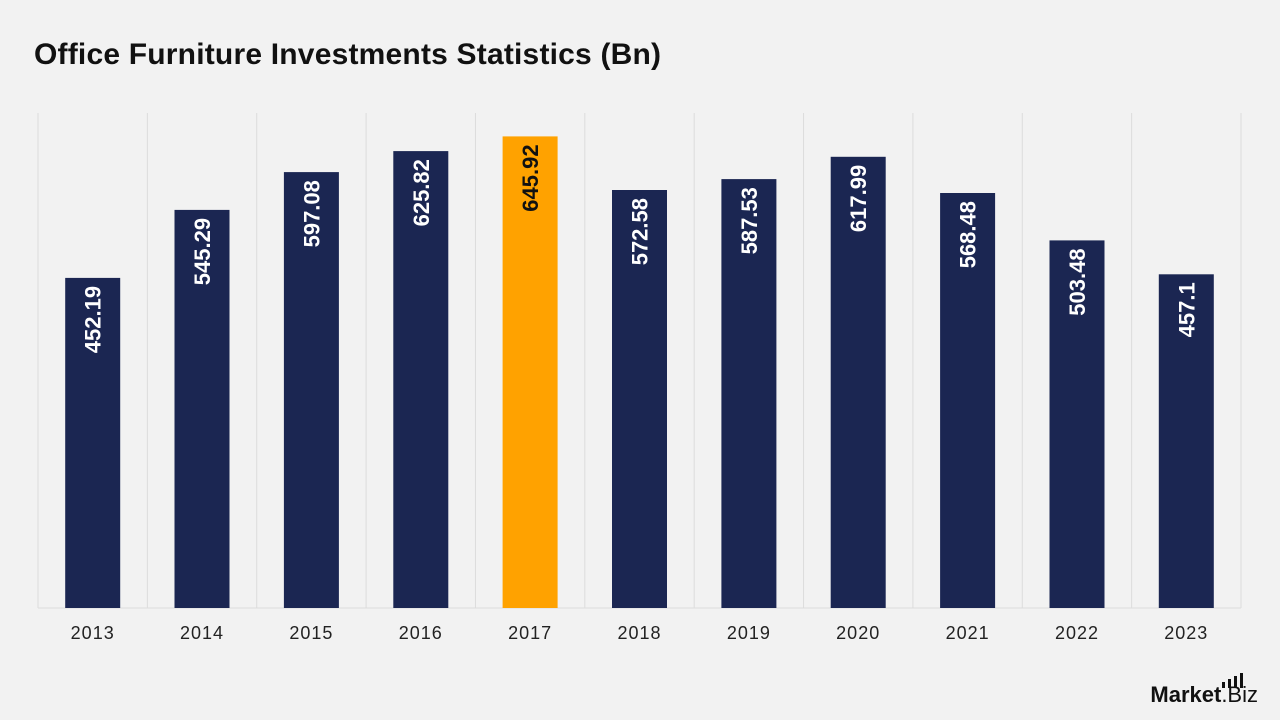 The width and height of the screenshot is (1280, 720). Describe the element at coordinates (93, 442) in the screenshot. I see `bar-2013` at that location.